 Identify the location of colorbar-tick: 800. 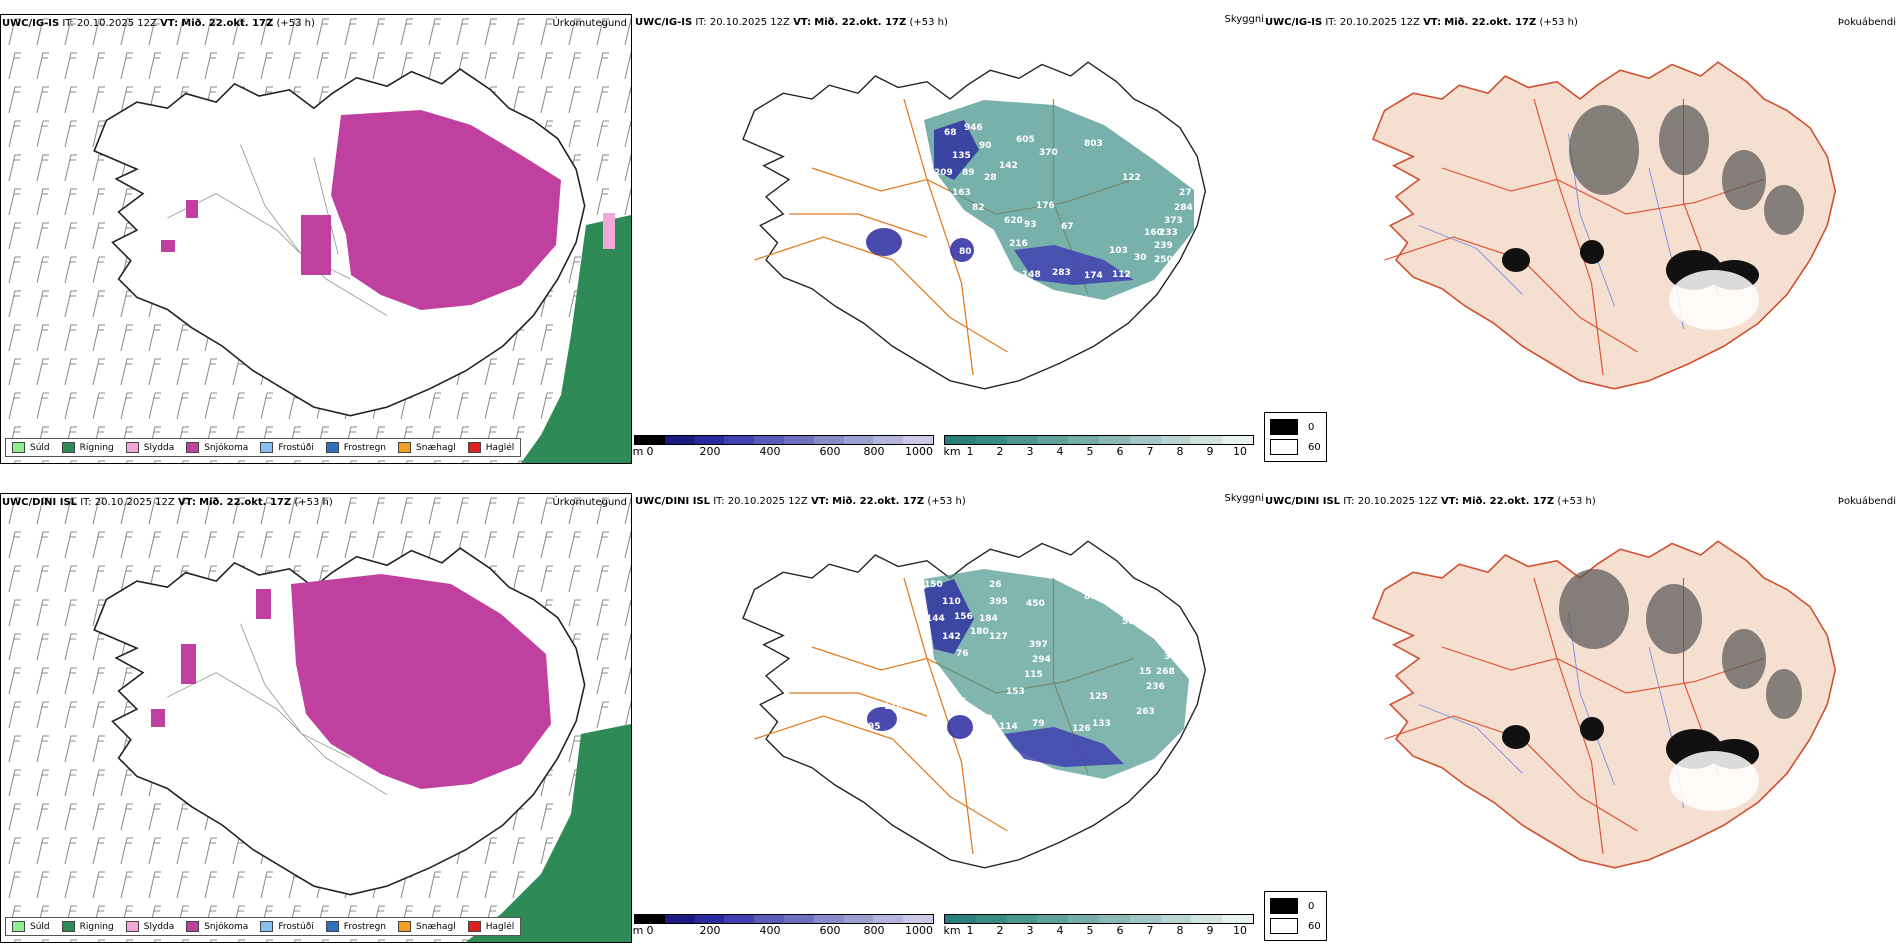
(874, 930).